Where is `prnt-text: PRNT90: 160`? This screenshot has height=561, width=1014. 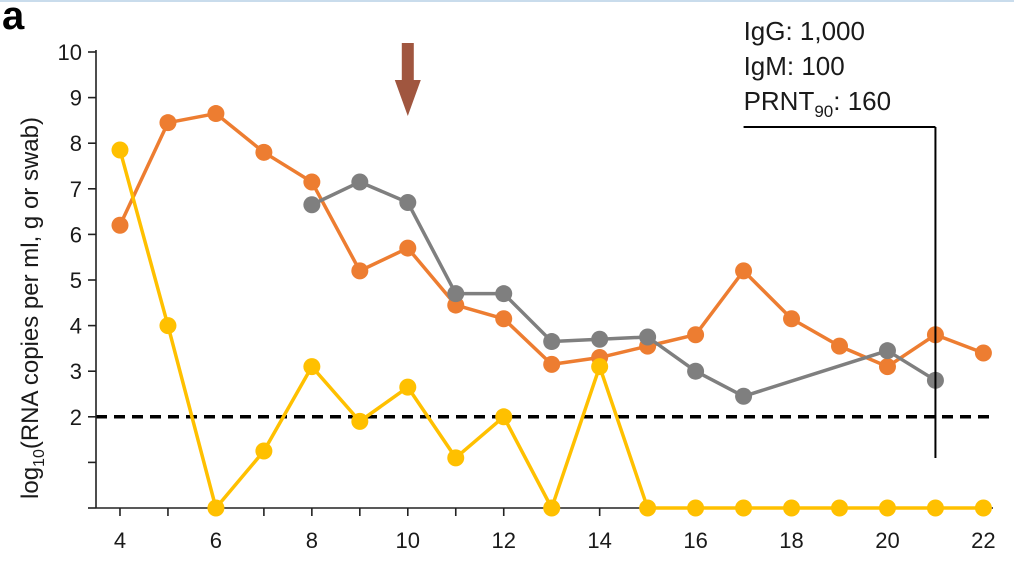 prnt-text: PRNT90: 160 is located at coordinates (818, 103).